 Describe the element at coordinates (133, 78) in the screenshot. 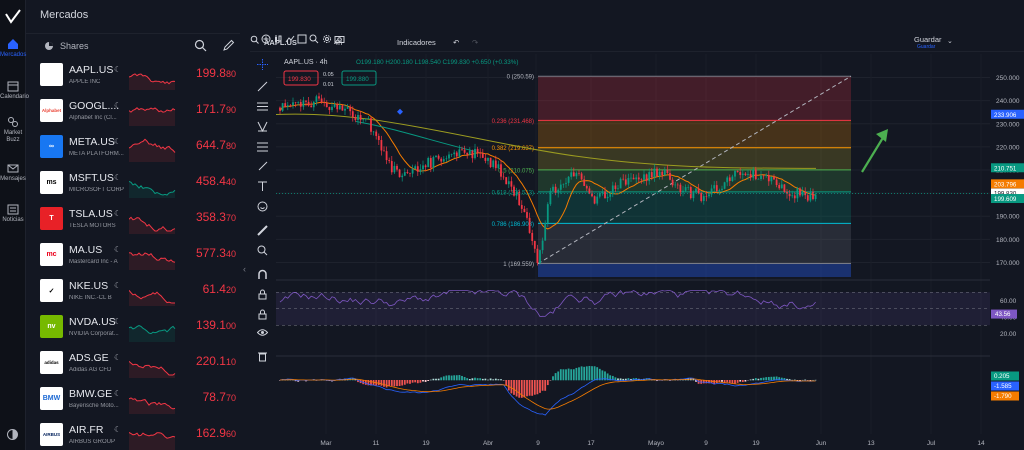

I see `watchlist-row: AAPL.US APPLE INC ☾ 199.880` at that location.